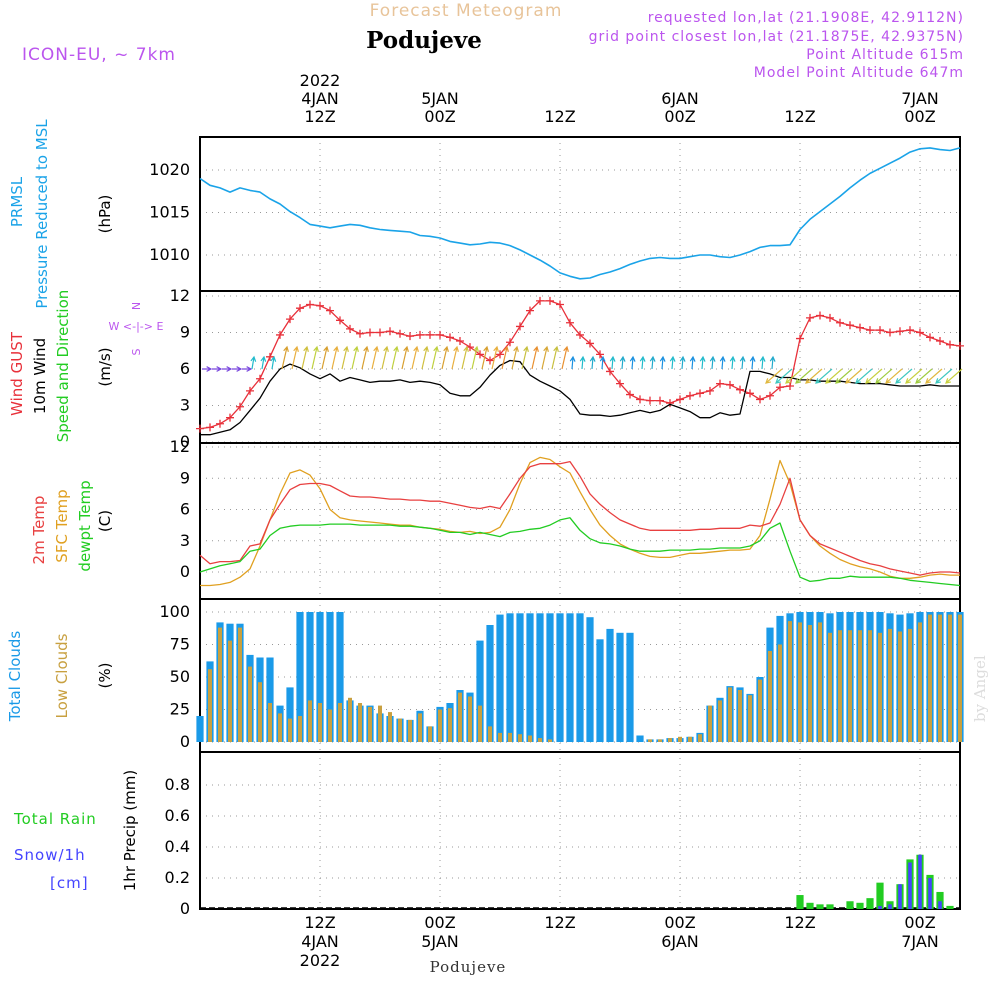  What do you see at coordinates (679, 922) in the screenshot?
I see `bottom-time-label: 00Z` at bounding box center [679, 922].